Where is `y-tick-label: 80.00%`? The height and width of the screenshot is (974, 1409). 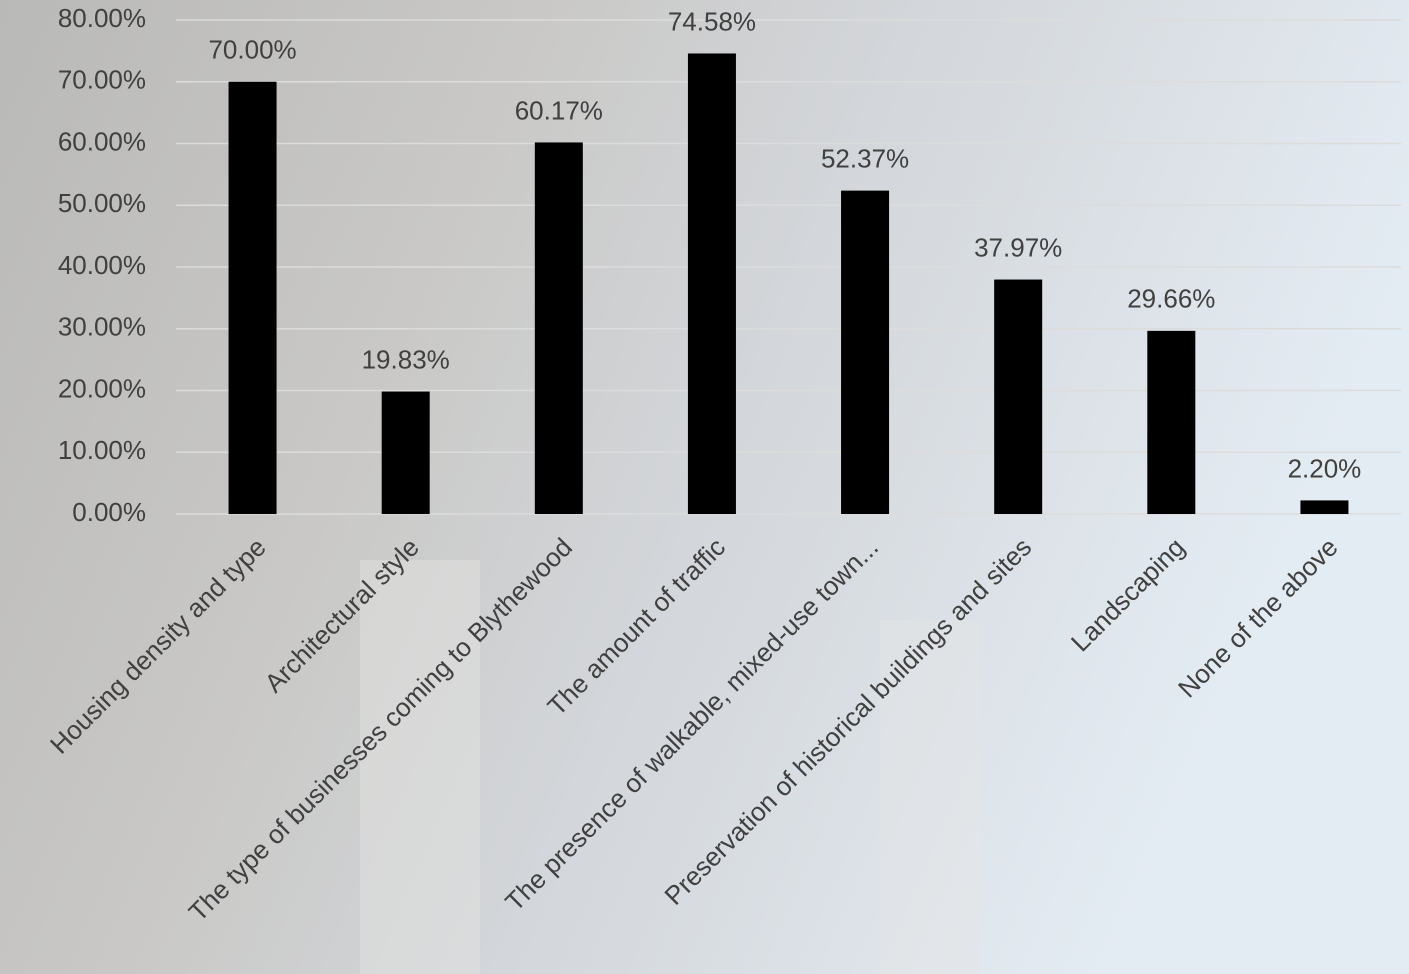 y-tick-label: 80.00% is located at coordinates (102, 18).